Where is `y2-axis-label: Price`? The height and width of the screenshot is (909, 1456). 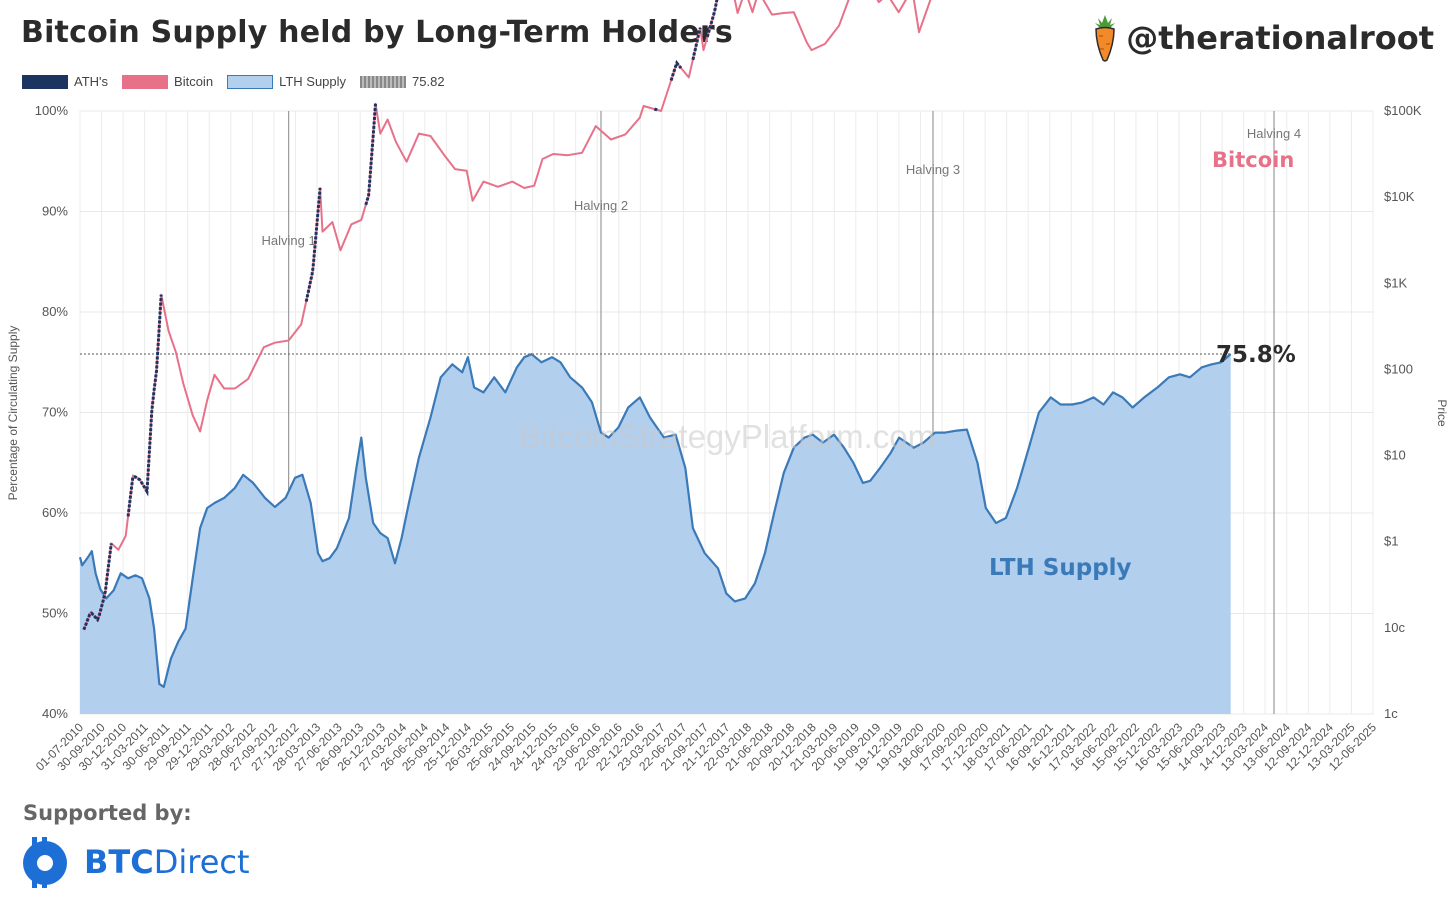 y2-axis-label: Price is located at coordinates (1442, 413).